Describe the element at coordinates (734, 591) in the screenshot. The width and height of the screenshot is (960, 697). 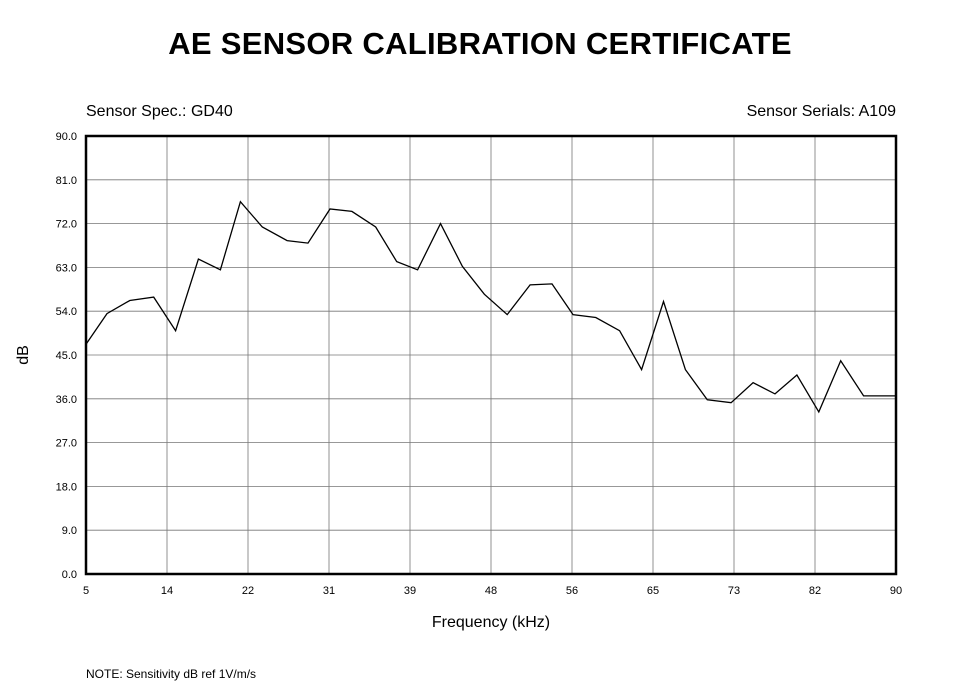
I see `x-tick-label: 73` at that location.